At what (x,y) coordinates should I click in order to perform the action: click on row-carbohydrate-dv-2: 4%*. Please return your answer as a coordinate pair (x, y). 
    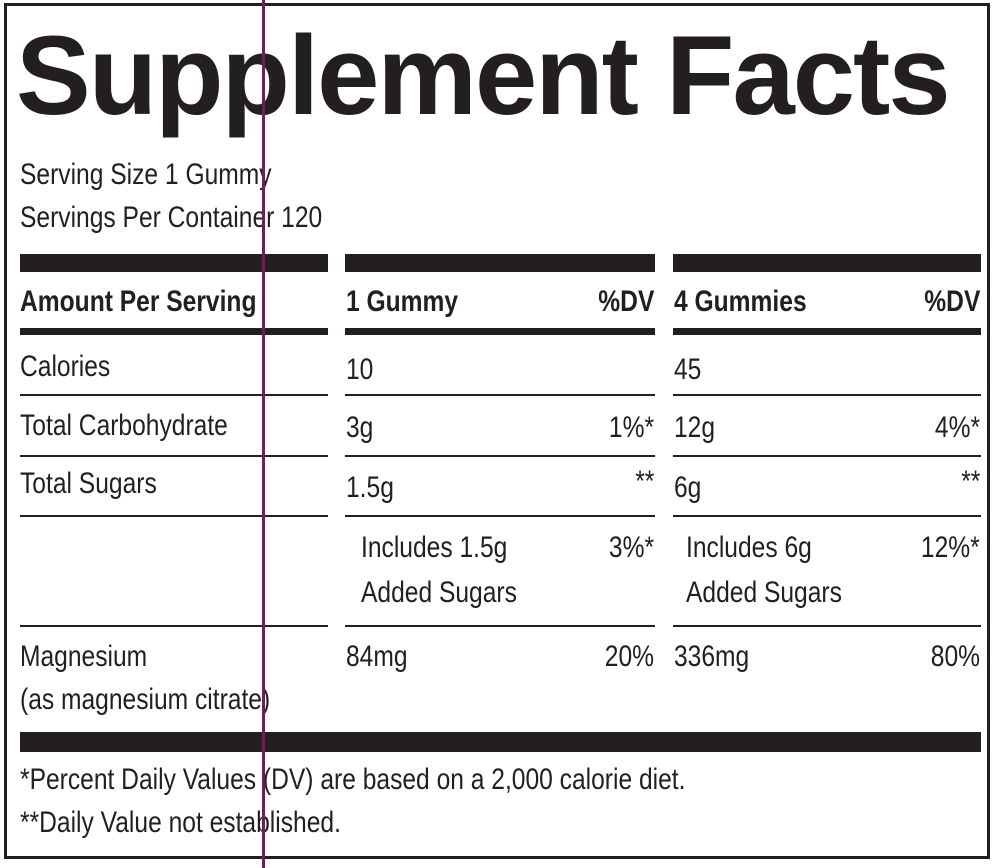
    Looking at the image, I should click on (957, 427).